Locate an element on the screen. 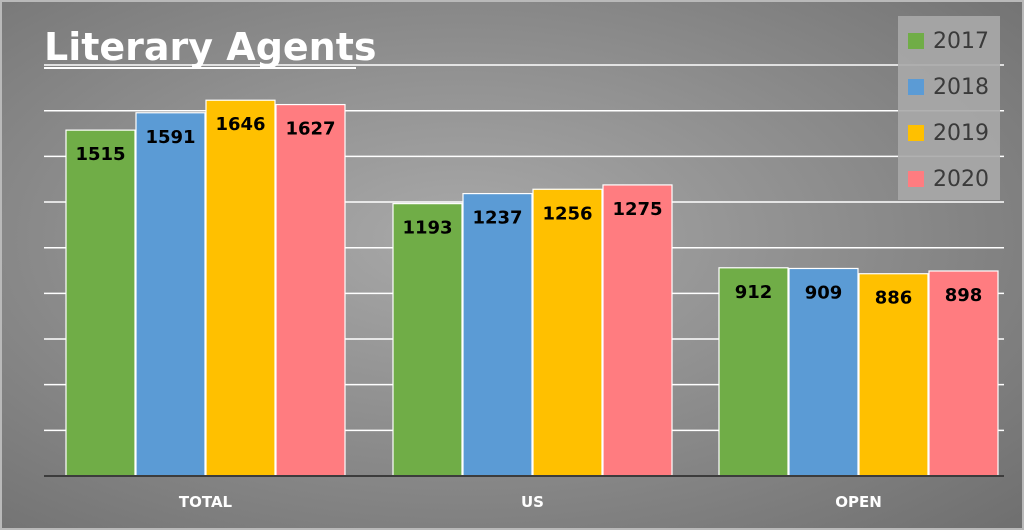  bar-us-2018 is located at coordinates (497, 334).